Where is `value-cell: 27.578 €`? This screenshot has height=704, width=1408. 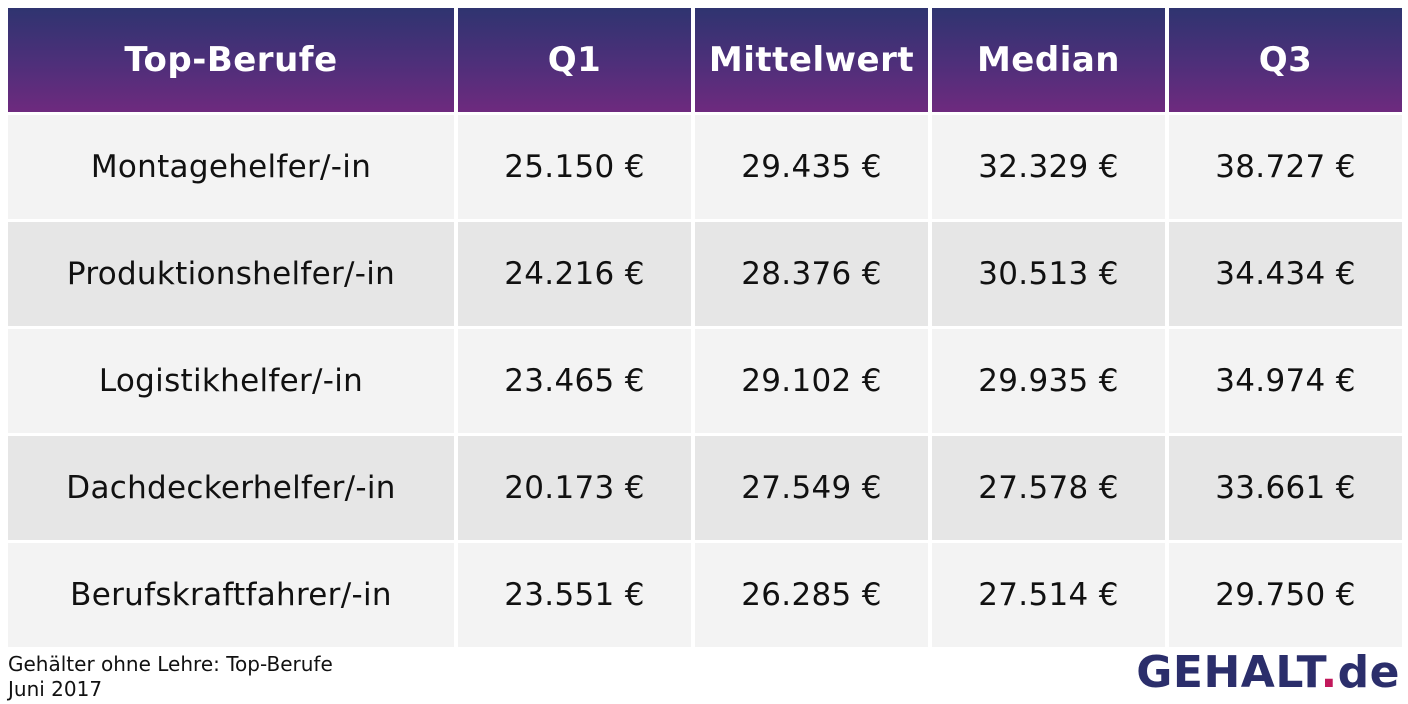
value-cell: 27.578 € is located at coordinates (1048, 488).